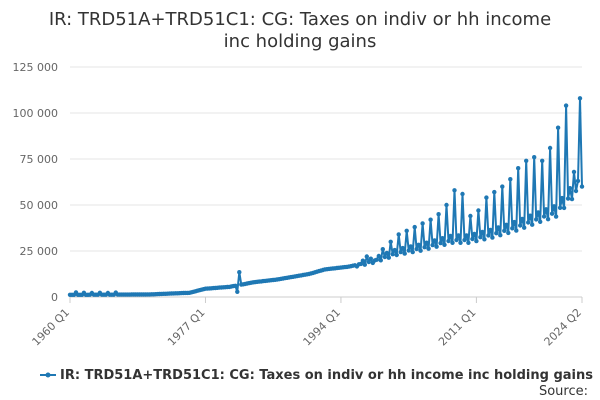 The width and height of the screenshot is (600, 400). Describe the element at coordinates (186, 327) in the screenshot. I see `x-tick-label: 1977 Q1` at that location.